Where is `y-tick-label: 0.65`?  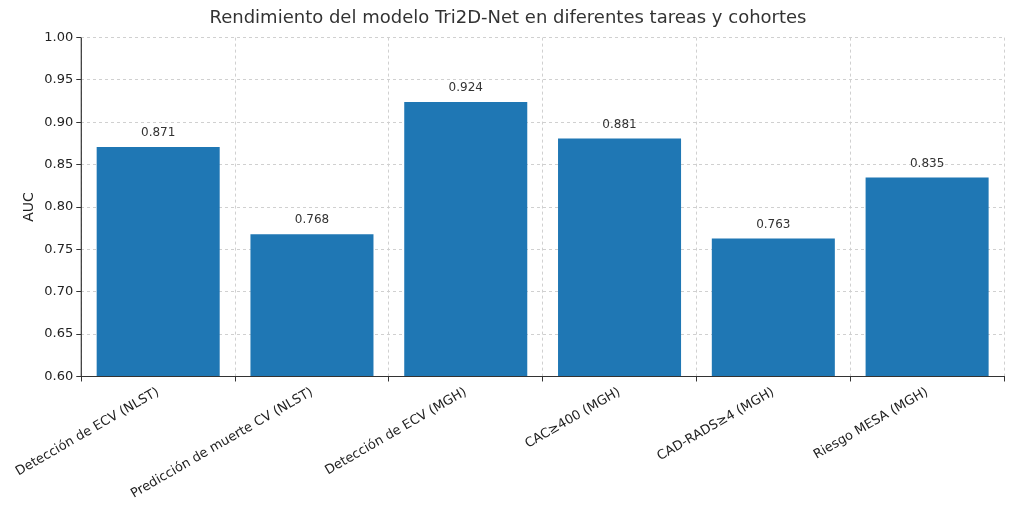
y-tick-label: 0.65 is located at coordinates (59, 333).